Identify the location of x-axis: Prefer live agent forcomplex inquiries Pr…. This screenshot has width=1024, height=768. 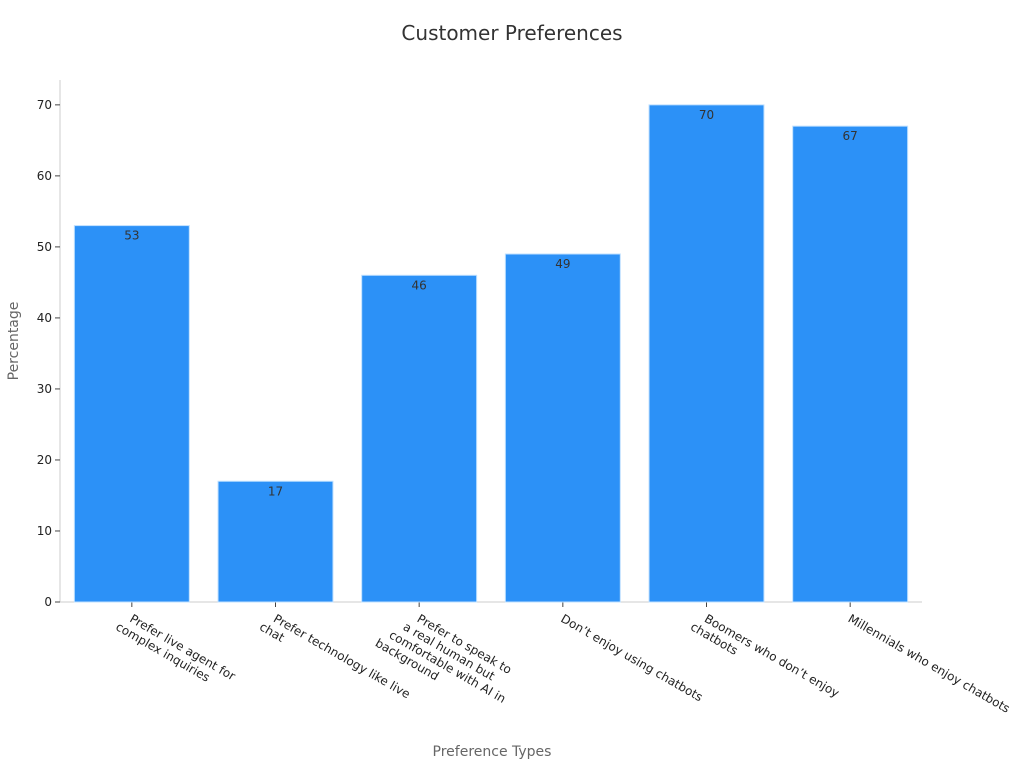
(536, 658).